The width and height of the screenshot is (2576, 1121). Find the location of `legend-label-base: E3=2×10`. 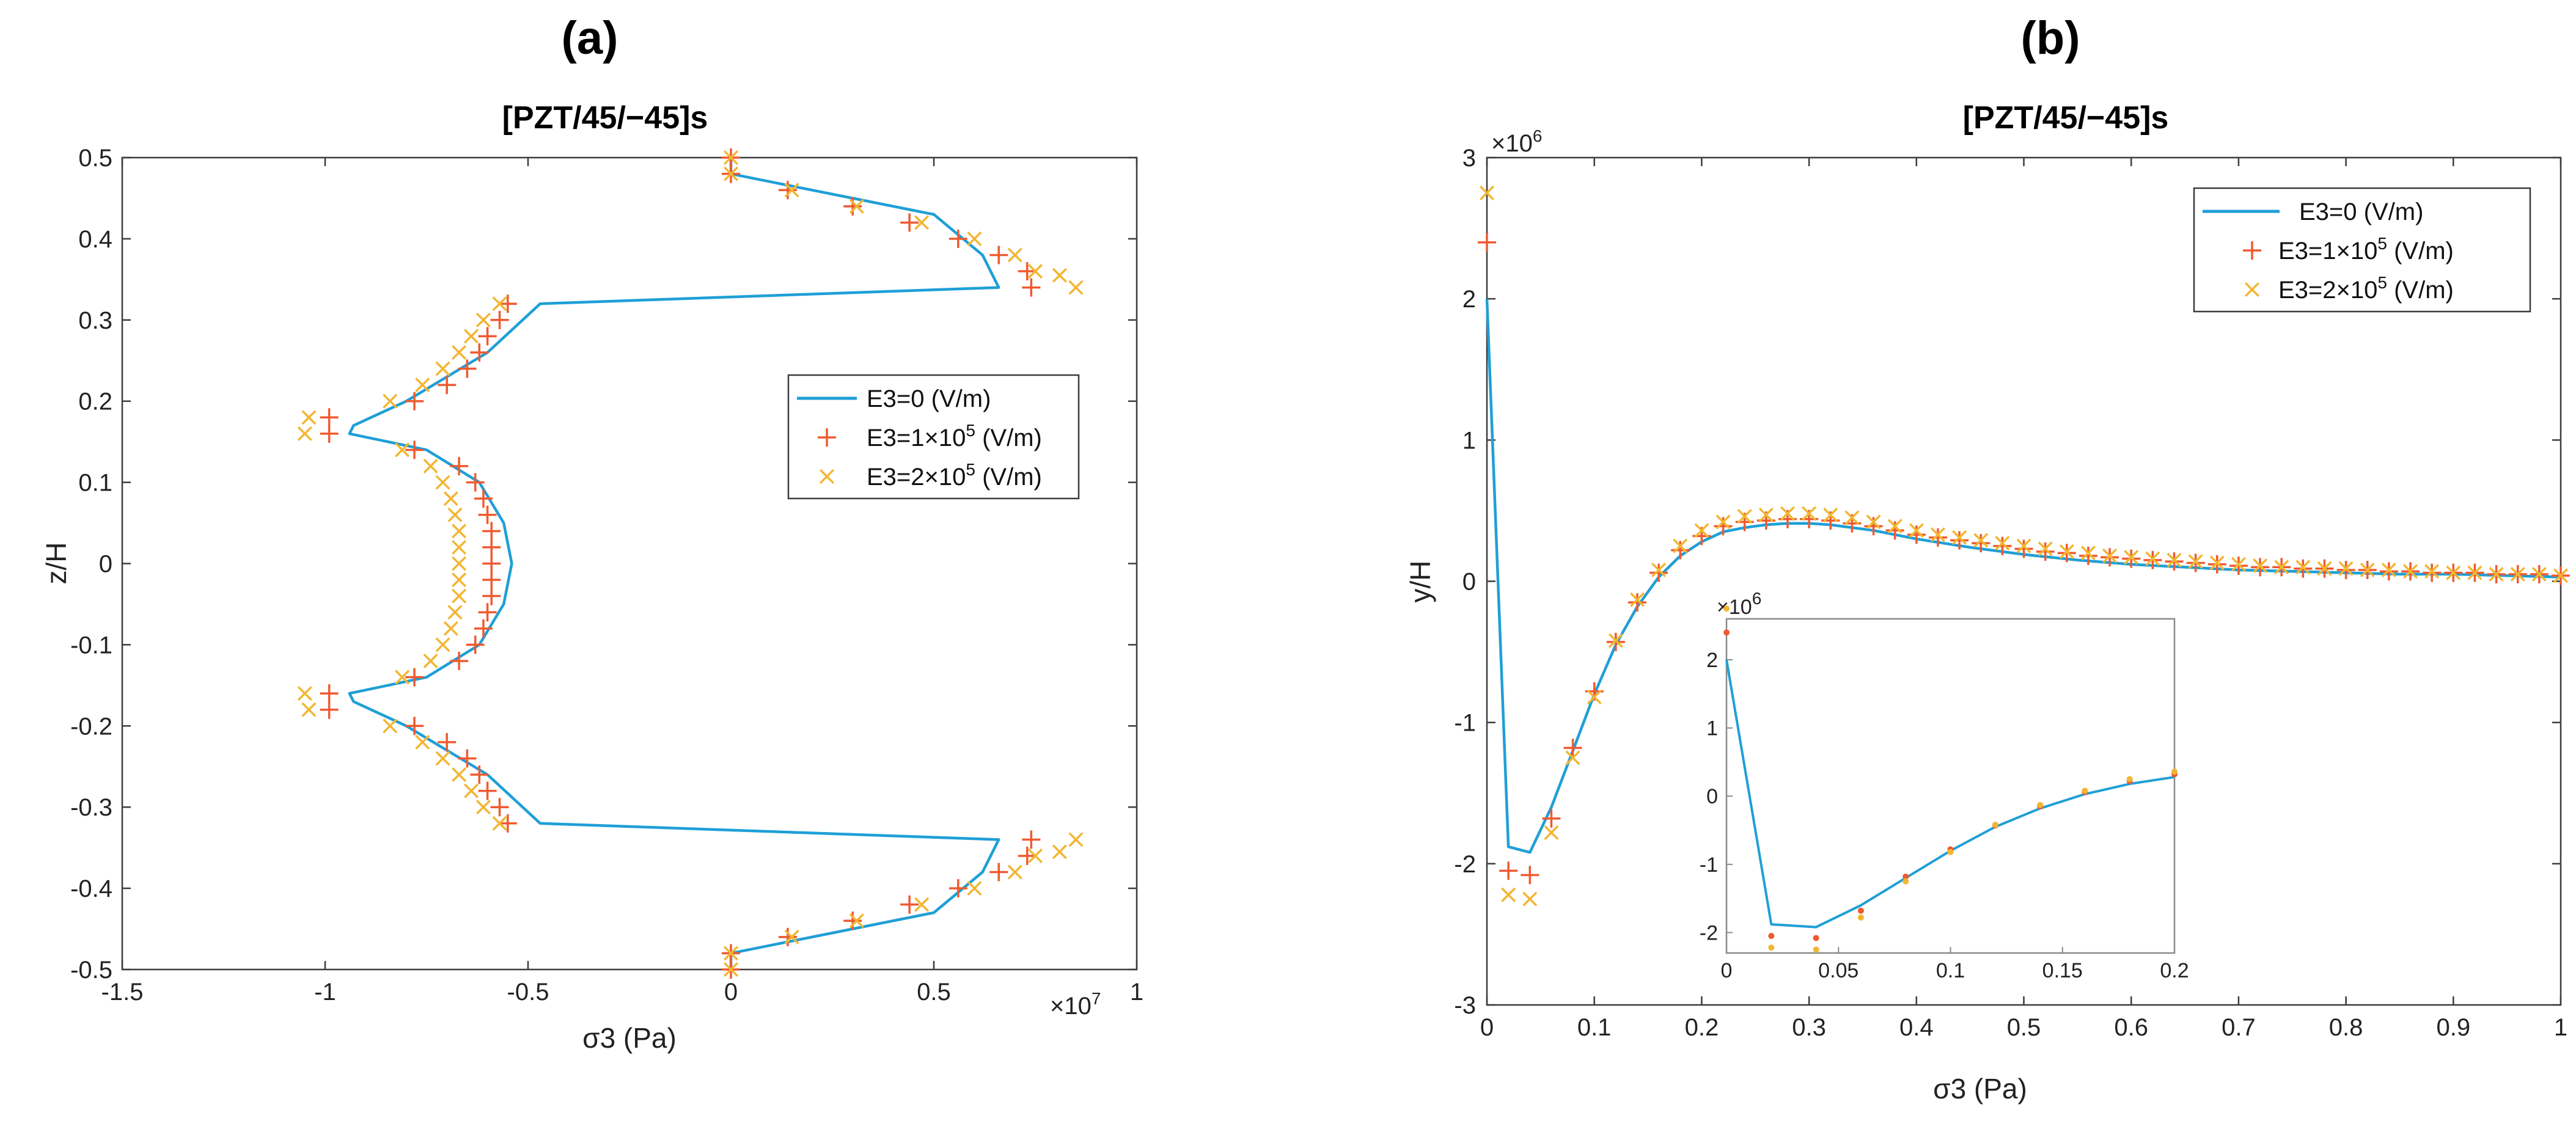

legend-label-base: E3=2×10 is located at coordinates (2327, 290).